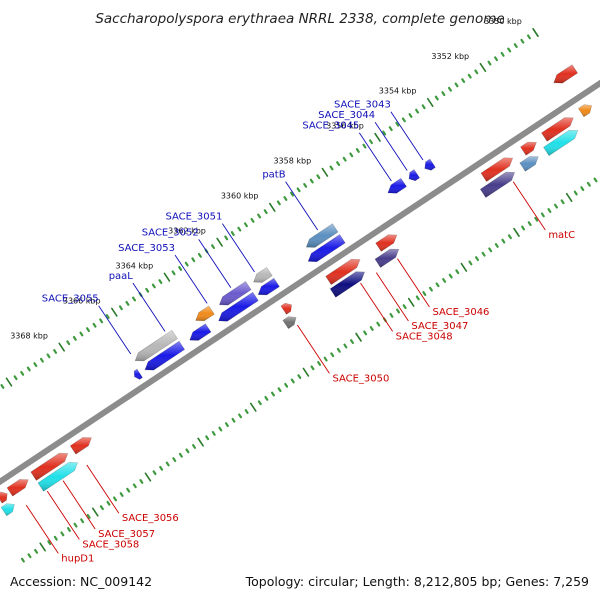 The height and width of the screenshot is (600, 600). I want to click on gene-label: SACE_3053, so click(146, 248).